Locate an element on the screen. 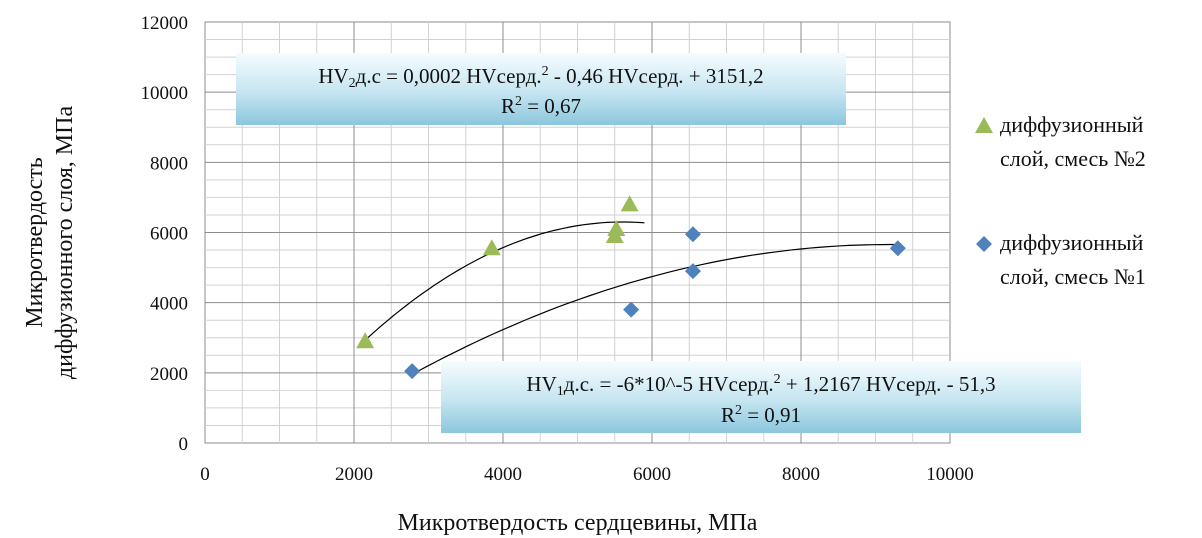 This screenshot has width=1202, height=538. equation-part: + 1,2167 HVсерд. - 51,3 is located at coordinates (888, 384).